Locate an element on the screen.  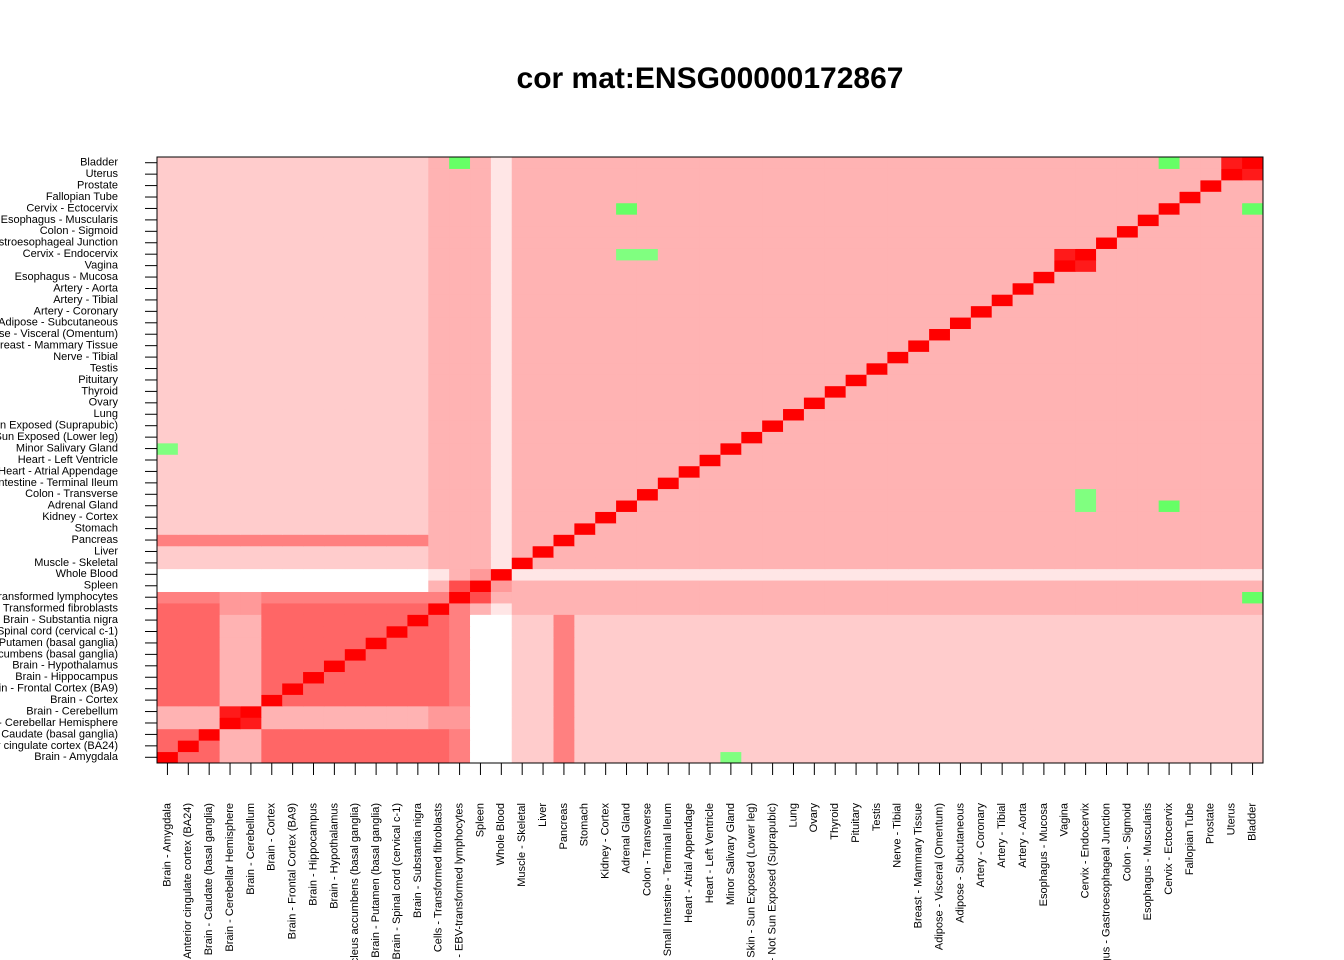
x-tick-label: Small Intestine - Terminal Ileum is located at coordinates (668, 879).